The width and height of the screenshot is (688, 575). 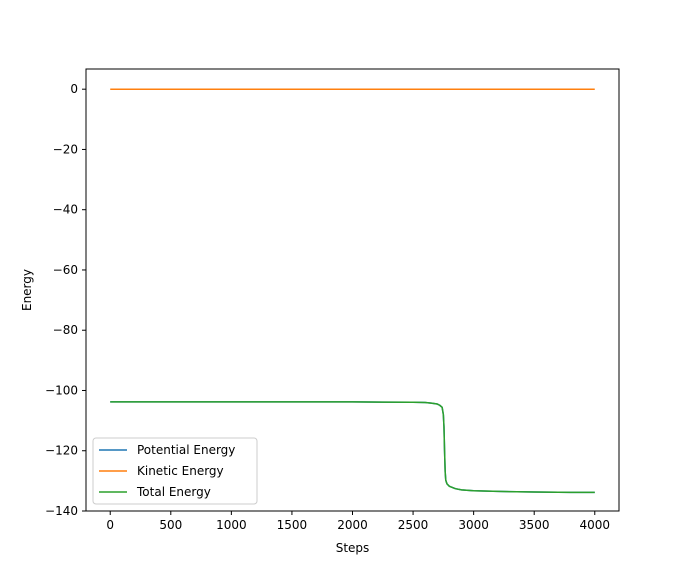 I want to click on x-tick-label: 2500, so click(x=413, y=525).